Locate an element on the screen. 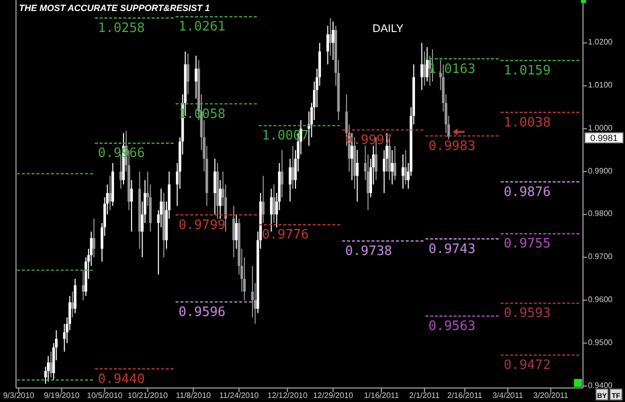  x-tick-label: 9/3/2010 is located at coordinates (19, 395).